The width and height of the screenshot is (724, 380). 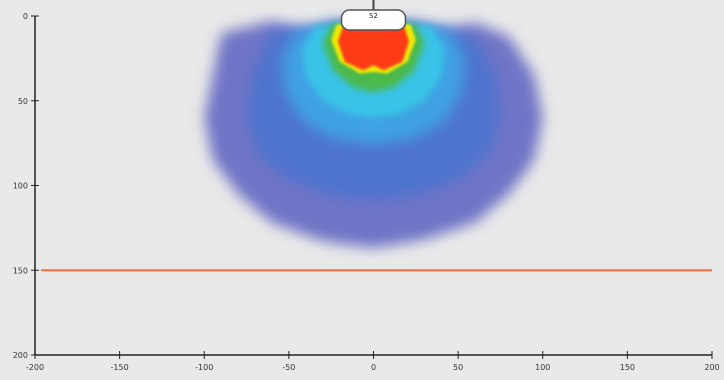 What do you see at coordinates (288, 367) in the screenshot?
I see `x-tick-label: -50` at bounding box center [288, 367].